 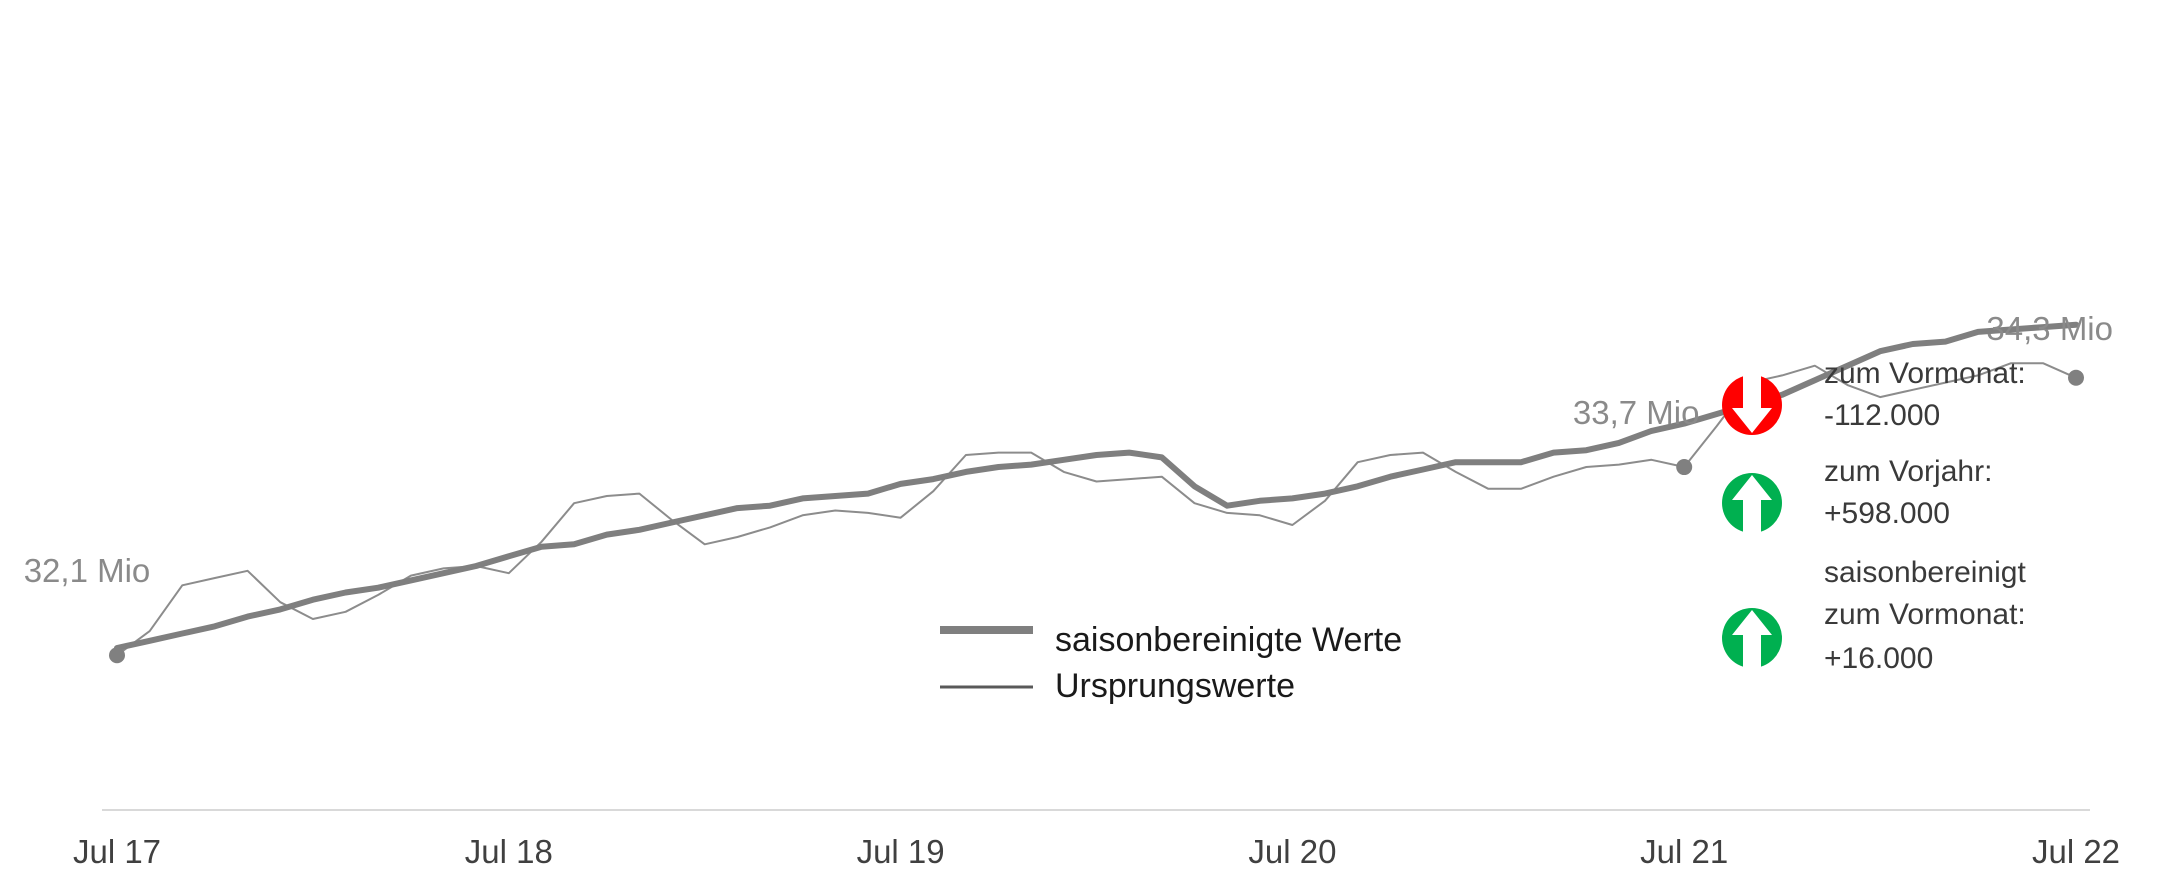 I want to click on info-item-year: zum Vorjahr: +598.000, so click(x=1857, y=494).